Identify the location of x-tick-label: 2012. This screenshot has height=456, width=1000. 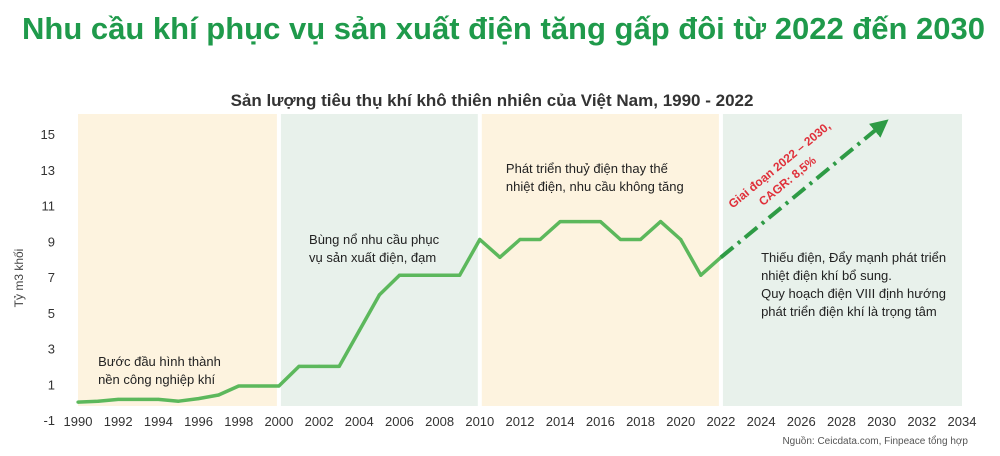
(520, 421).